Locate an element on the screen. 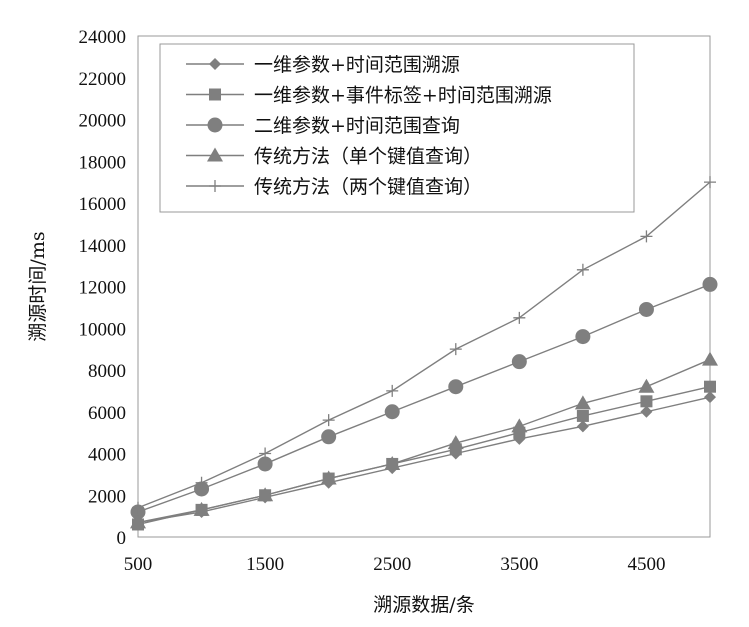 Image resolution: width=749 pixels, height=627 pixels. y-tick-label: 4000 is located at coordinates (107, 455).